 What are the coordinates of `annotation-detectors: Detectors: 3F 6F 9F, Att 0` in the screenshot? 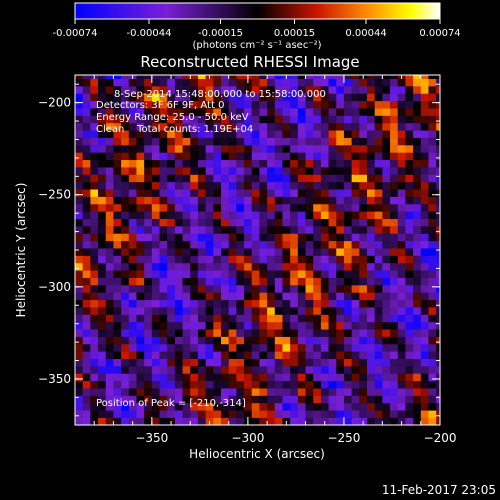 It's located at (160, 105).